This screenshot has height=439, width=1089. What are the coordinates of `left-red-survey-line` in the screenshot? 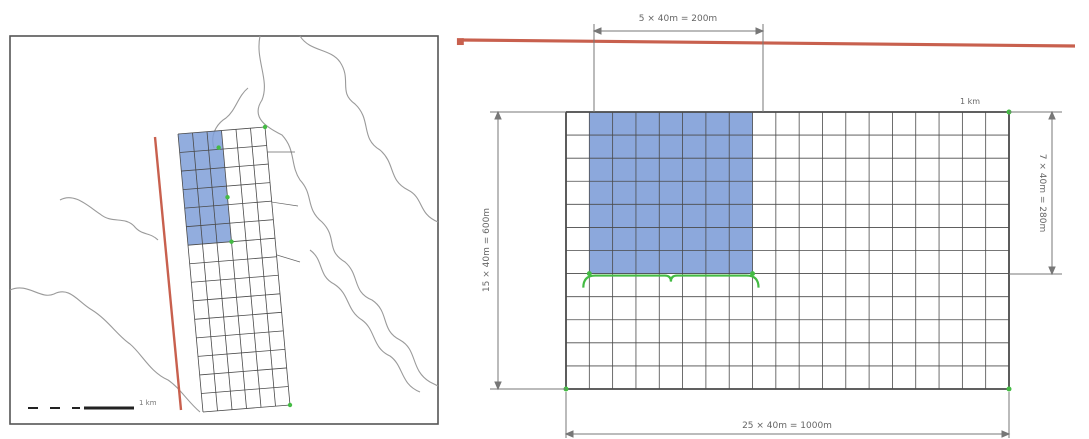 It's located at (168, 273).